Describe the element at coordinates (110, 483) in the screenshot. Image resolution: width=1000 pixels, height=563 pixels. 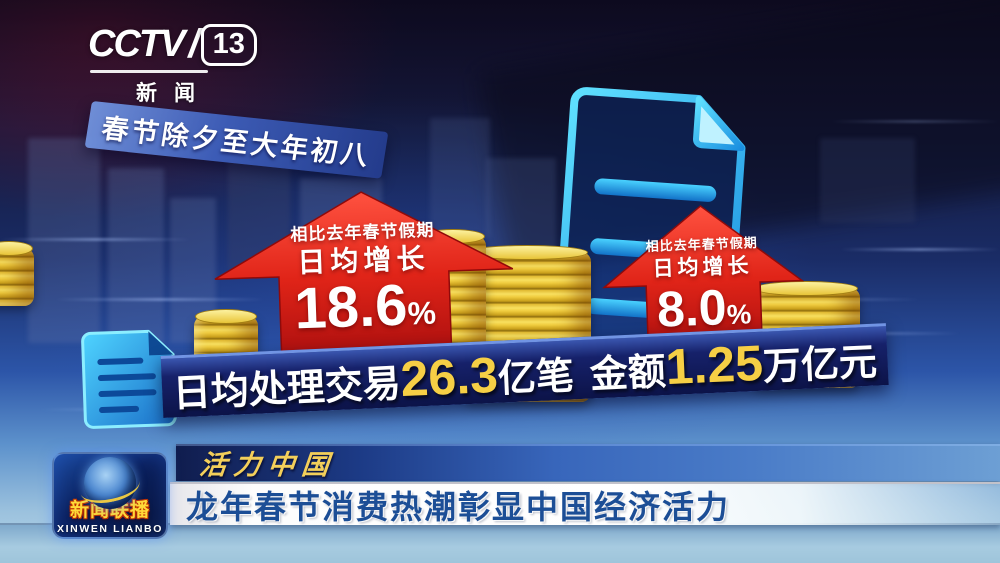
I see `globe-icon` at that location.